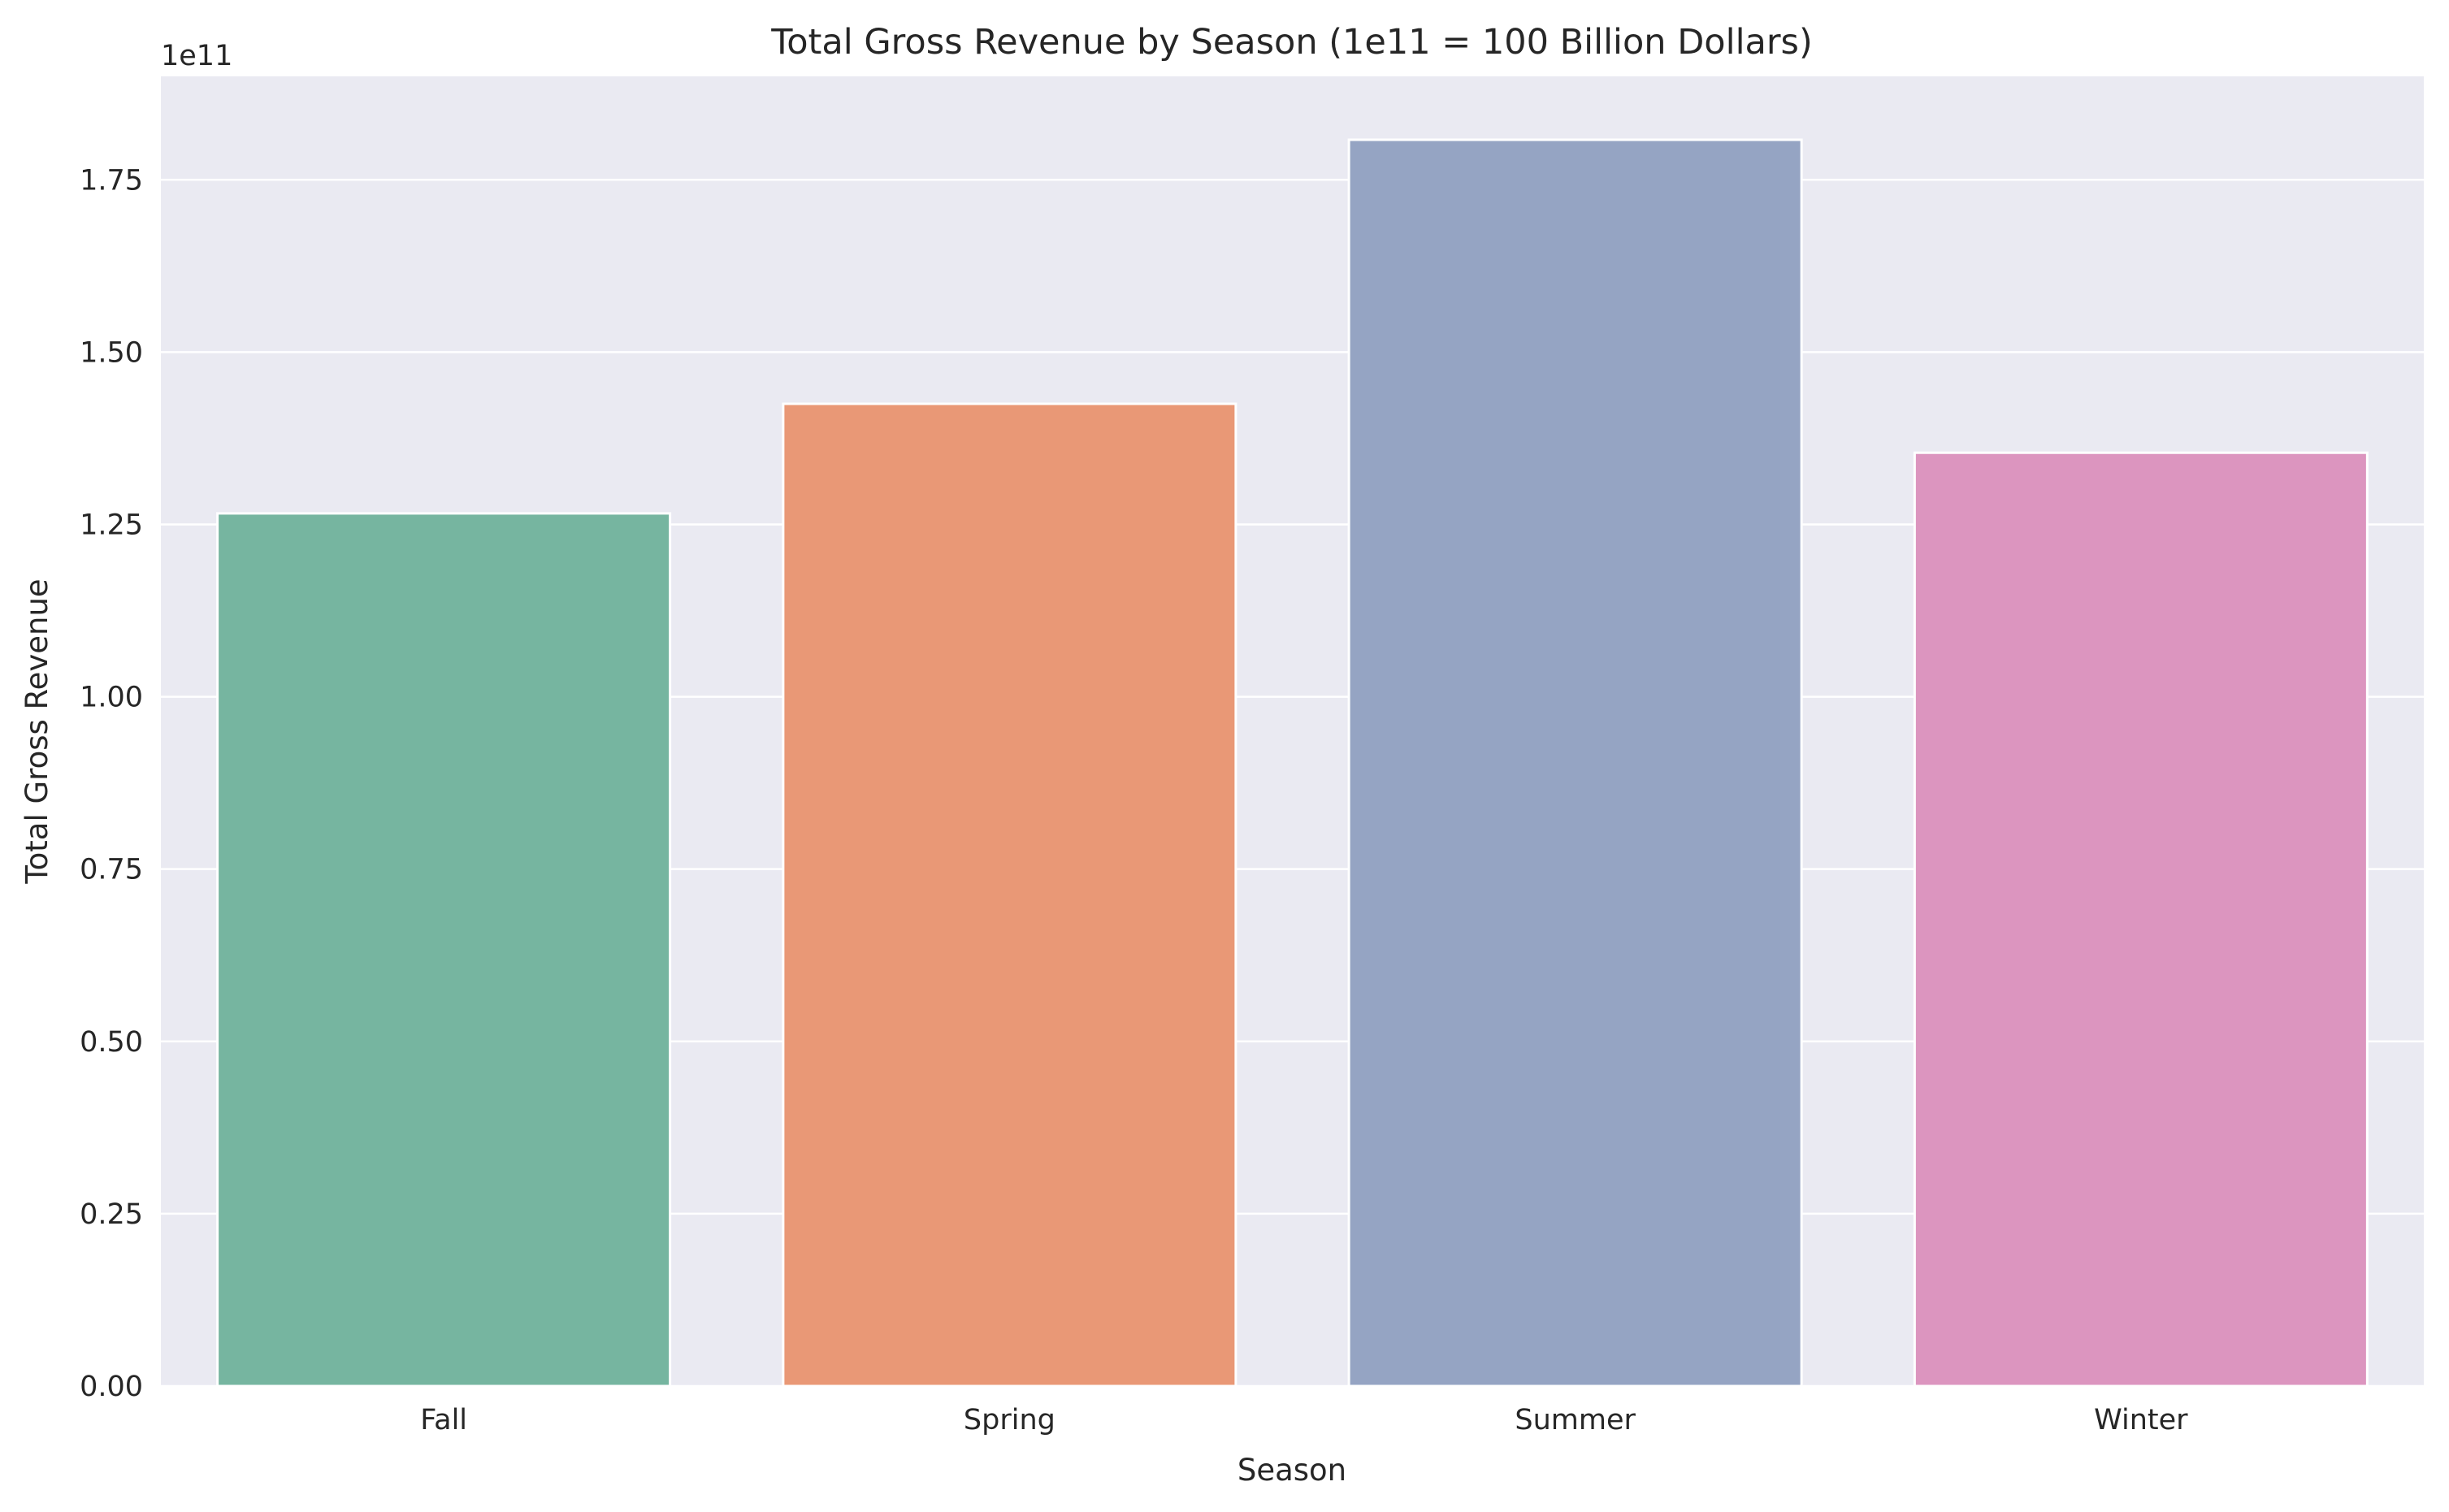 The width and height of the screenshot is (2449, 1512). I want to click on x-tick-label: Spring, so click(1009, 1420).